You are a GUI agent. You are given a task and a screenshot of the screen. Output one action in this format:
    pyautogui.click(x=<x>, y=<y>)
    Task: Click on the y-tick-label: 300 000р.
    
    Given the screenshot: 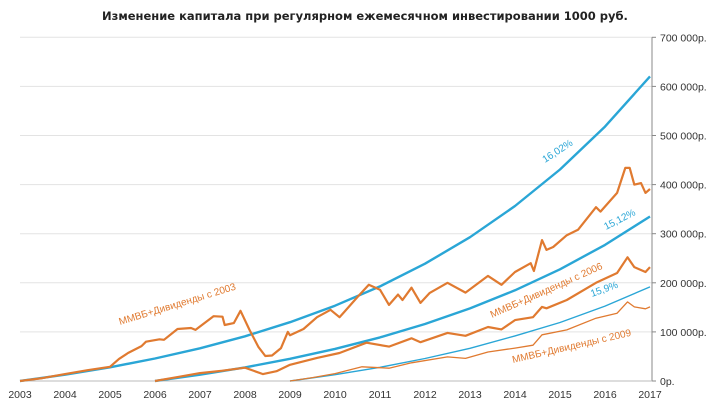 What is the action you would take?
    pyautogui.click(x=683, y=235)
    